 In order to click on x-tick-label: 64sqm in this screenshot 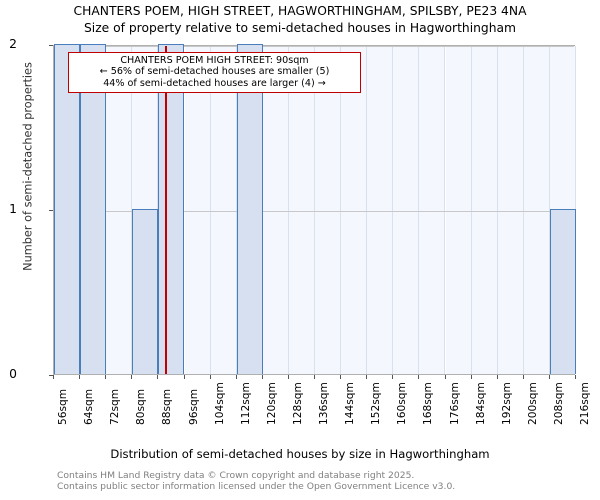, I will do `click(89, 406)`.